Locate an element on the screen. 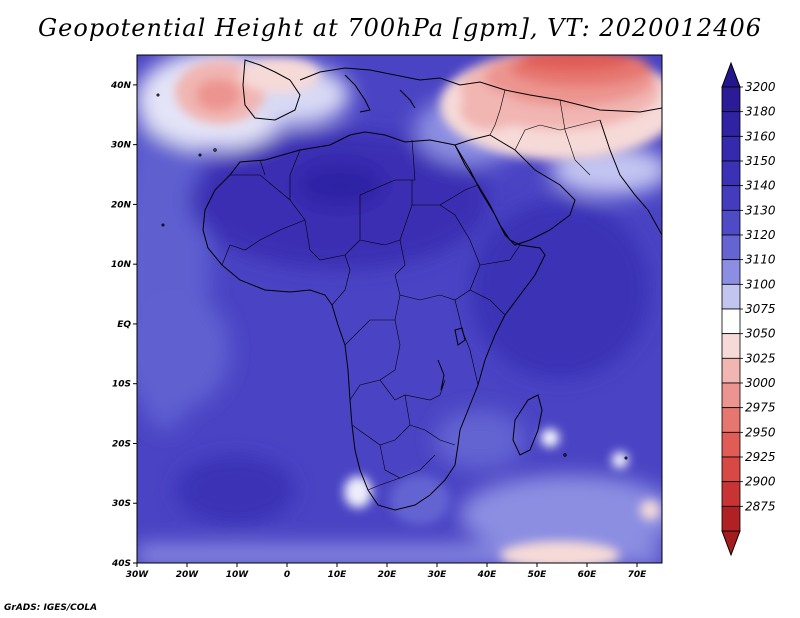 The height and width of the screenshot is (618, 800). lat-tick-label: 40S is located at coordinates (121, 564).